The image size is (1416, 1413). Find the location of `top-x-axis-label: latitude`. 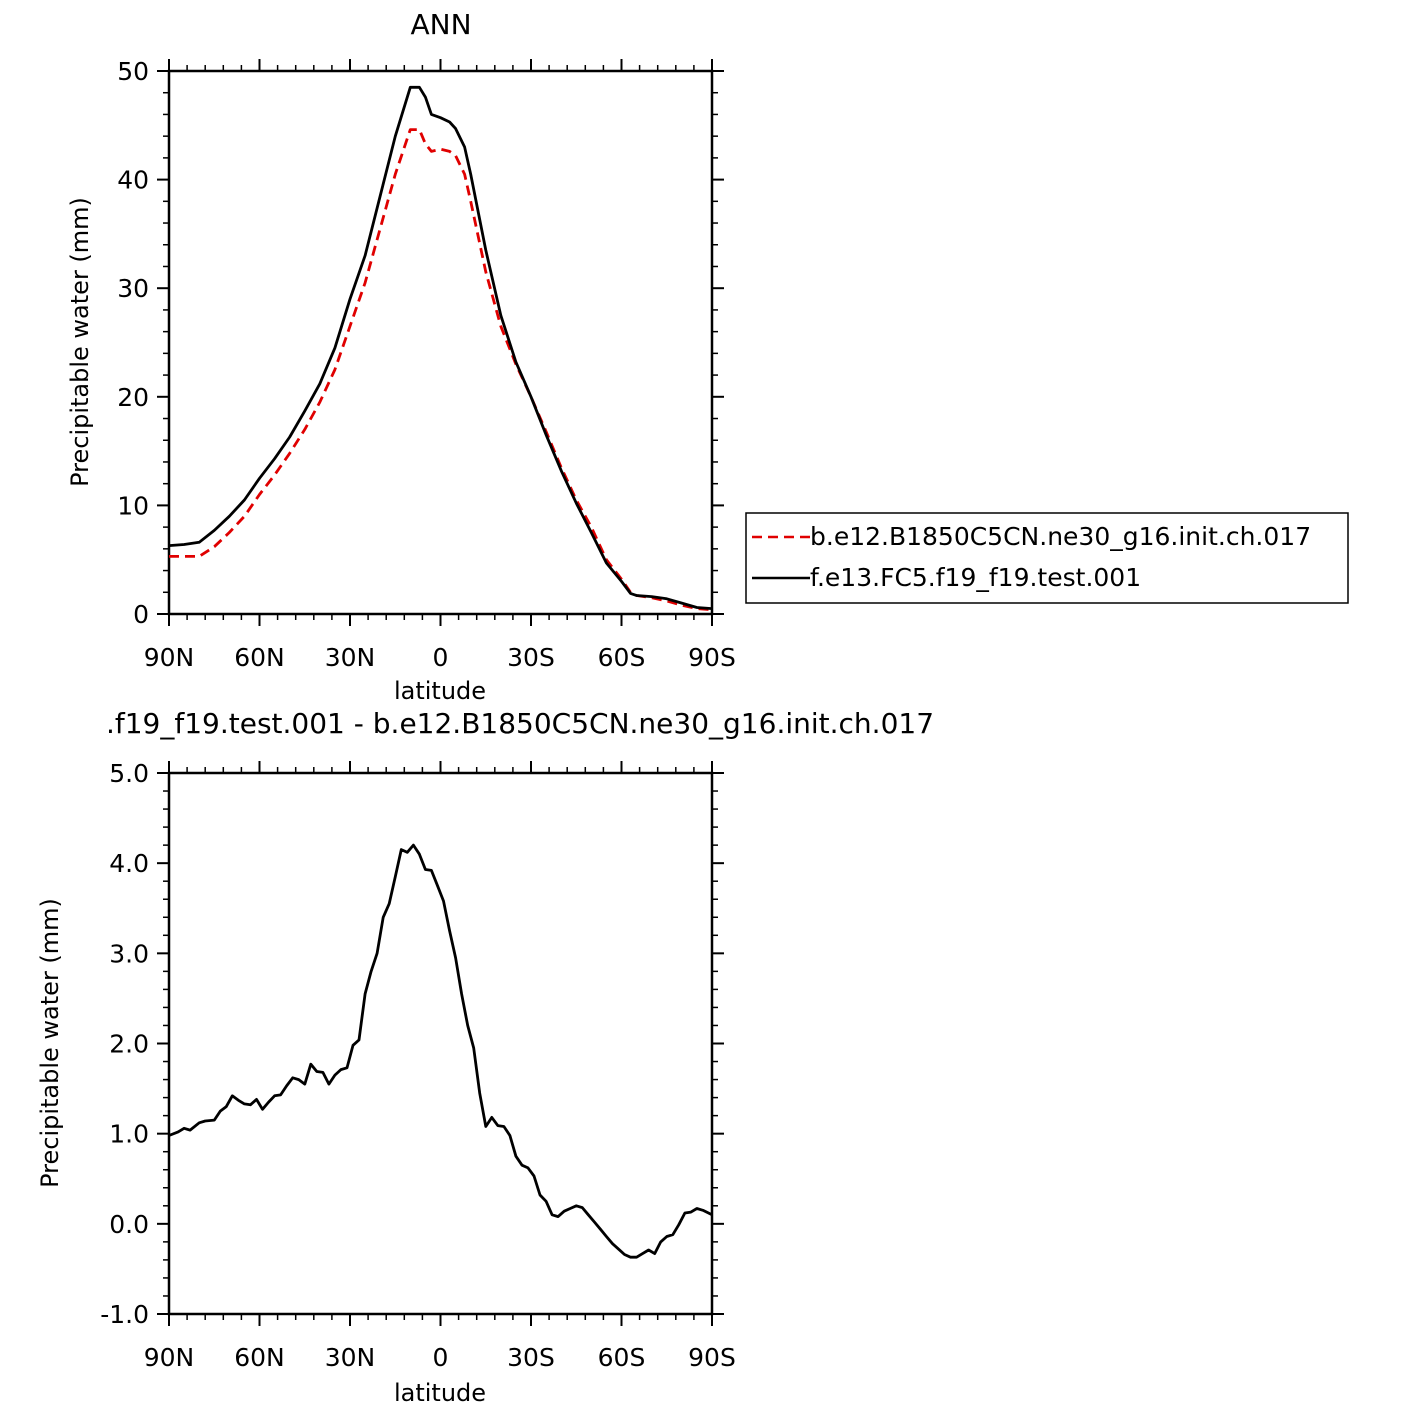

top-x-axis-label: latitude is located at coordinates (440, 691).